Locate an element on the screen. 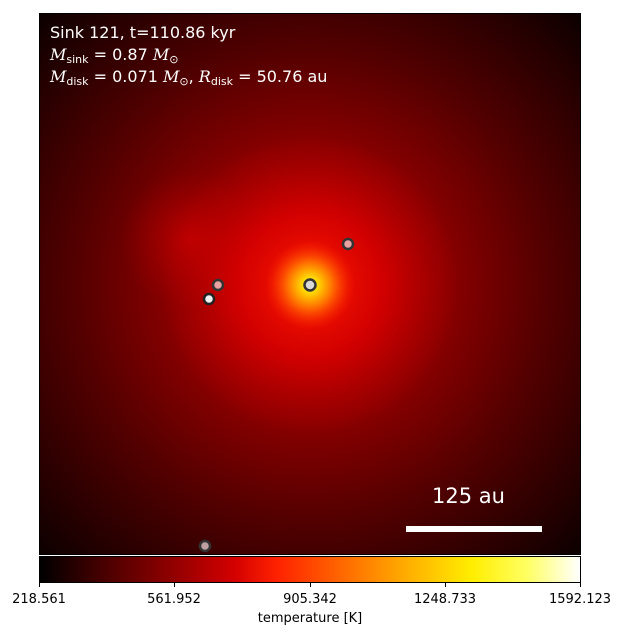  central-sink is located at coordinates (310, 285).